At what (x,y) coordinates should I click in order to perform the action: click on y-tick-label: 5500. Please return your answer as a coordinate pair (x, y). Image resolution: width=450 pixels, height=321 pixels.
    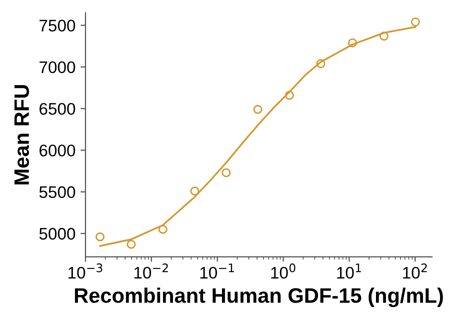
    Looking at the image, I should click on (57, 192).